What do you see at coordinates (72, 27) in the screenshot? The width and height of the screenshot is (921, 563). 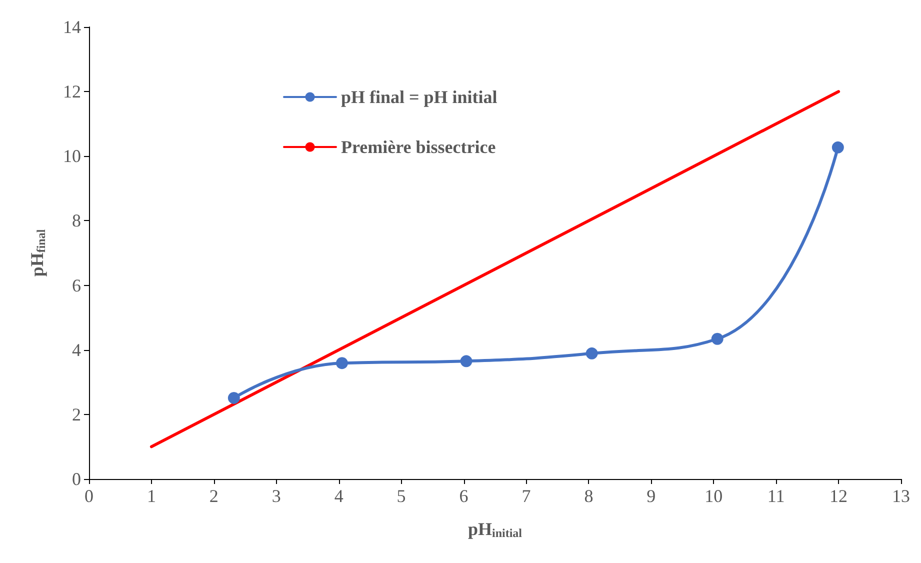 I see `y-tick-label: 14` at bounding box center [72, 27].